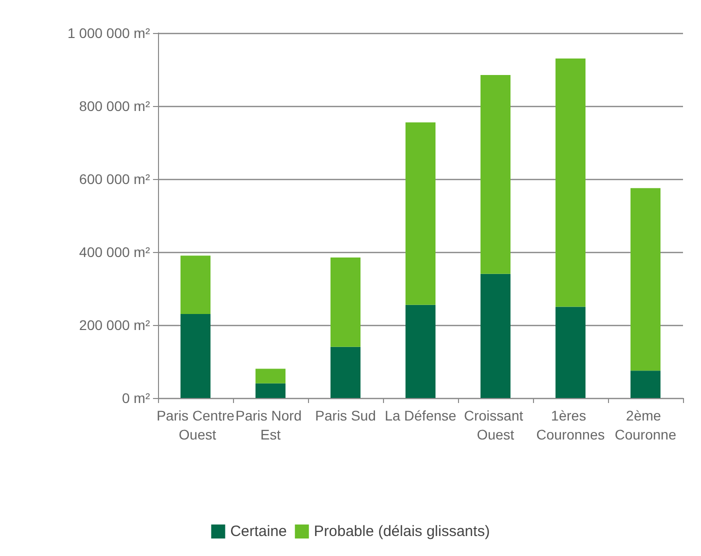  I want to click on y-tick-label: 200 000 m², so click(114, 325).